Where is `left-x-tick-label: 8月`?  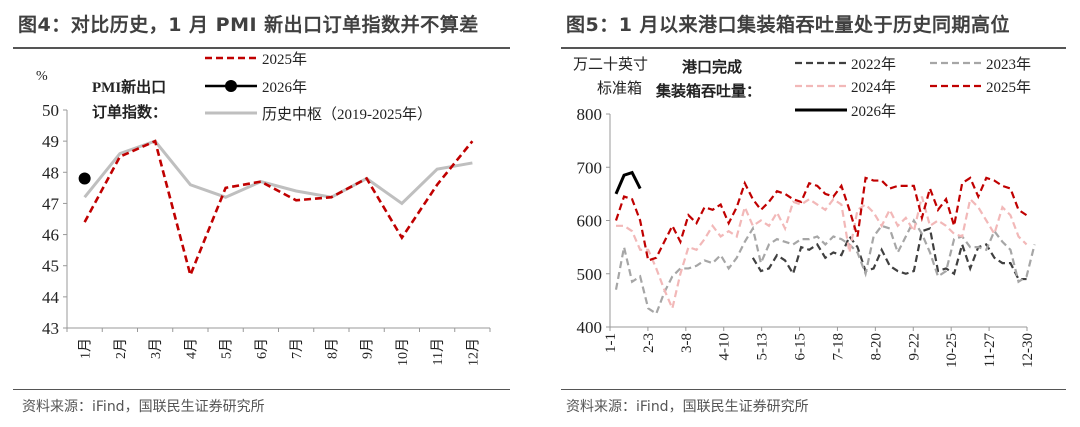 left-x-tick-label: 8月 is located at coordinates (332, 348).